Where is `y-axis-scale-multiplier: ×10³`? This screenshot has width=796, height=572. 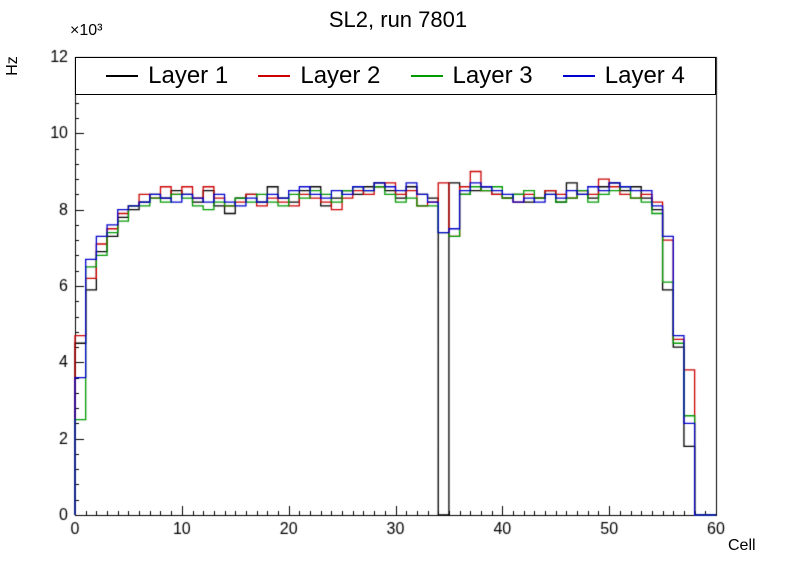
y-axis-scale-multiplier: ×10³ is located at coordinates (86, 30).